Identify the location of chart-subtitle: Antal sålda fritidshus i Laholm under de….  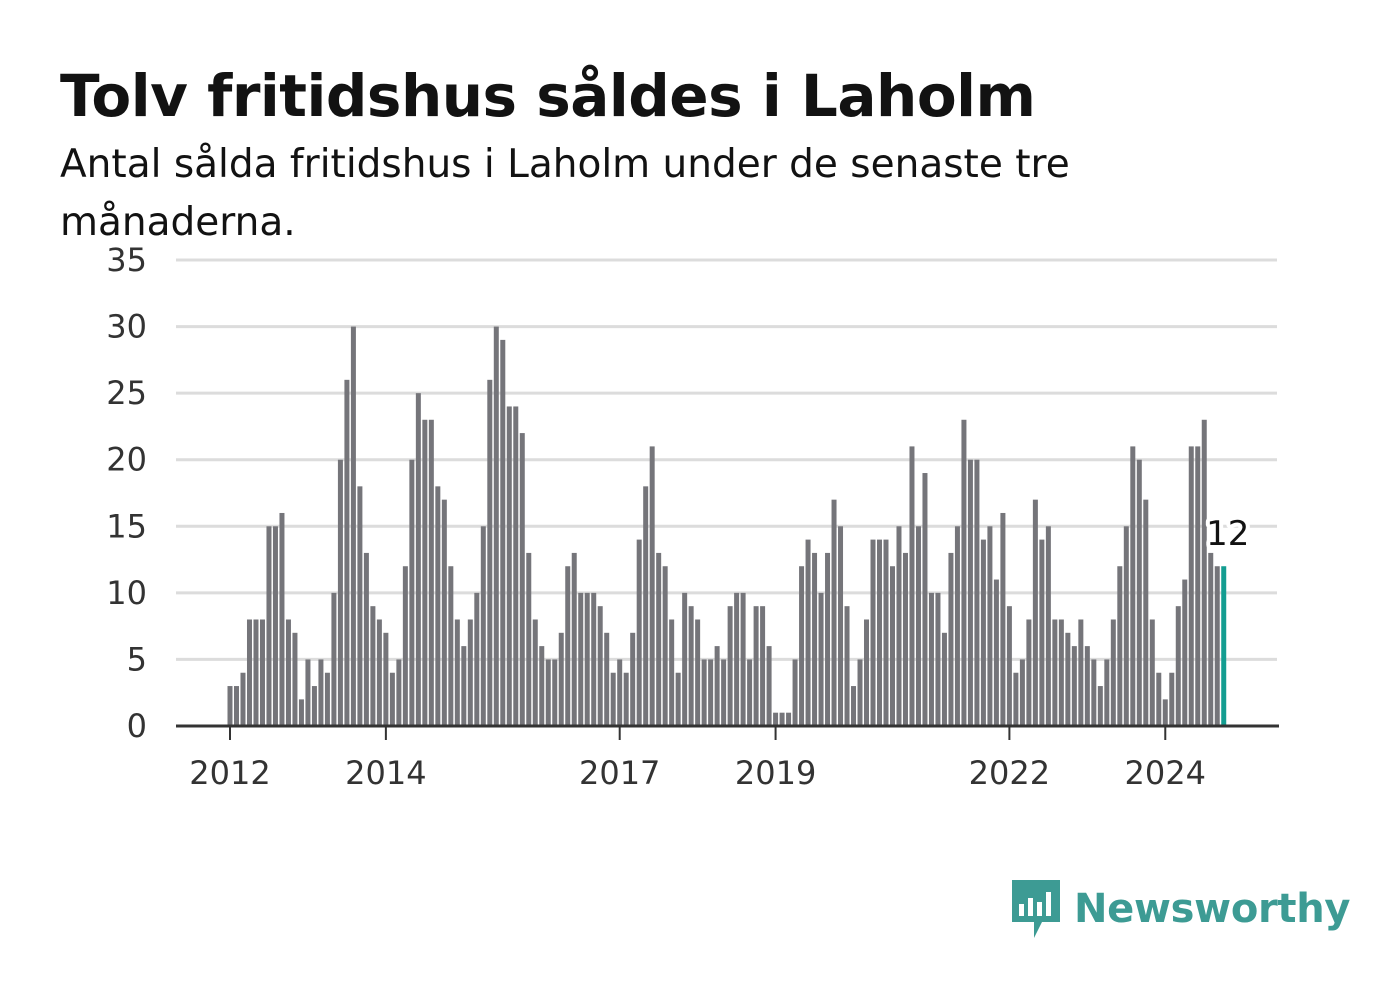
(565, 193).